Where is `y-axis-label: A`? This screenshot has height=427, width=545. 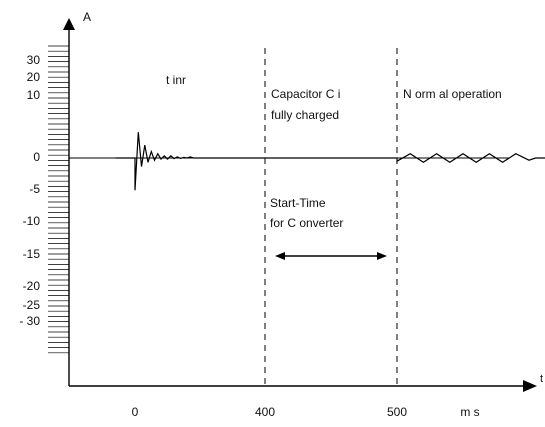
y-axis-label: A is located at coordinates (87, 17).